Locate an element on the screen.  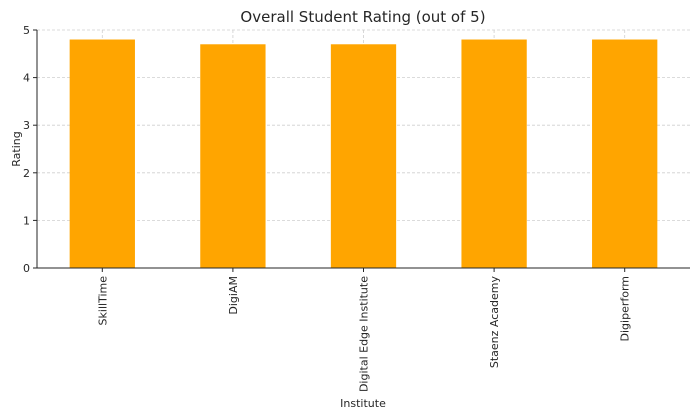
y-tick-label: 4 is located at coordinates (26, 78).